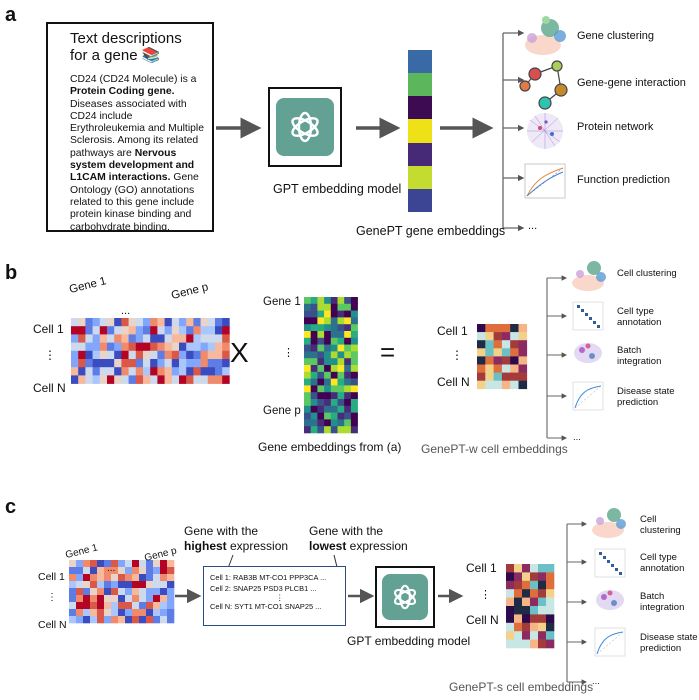 This screenshot has height=700, width=699. What do you see at coordinates (662, 602) in the screenshot?
I see `app-label-batch-integration-c: Batch integration` at bounding box center [662, 602].